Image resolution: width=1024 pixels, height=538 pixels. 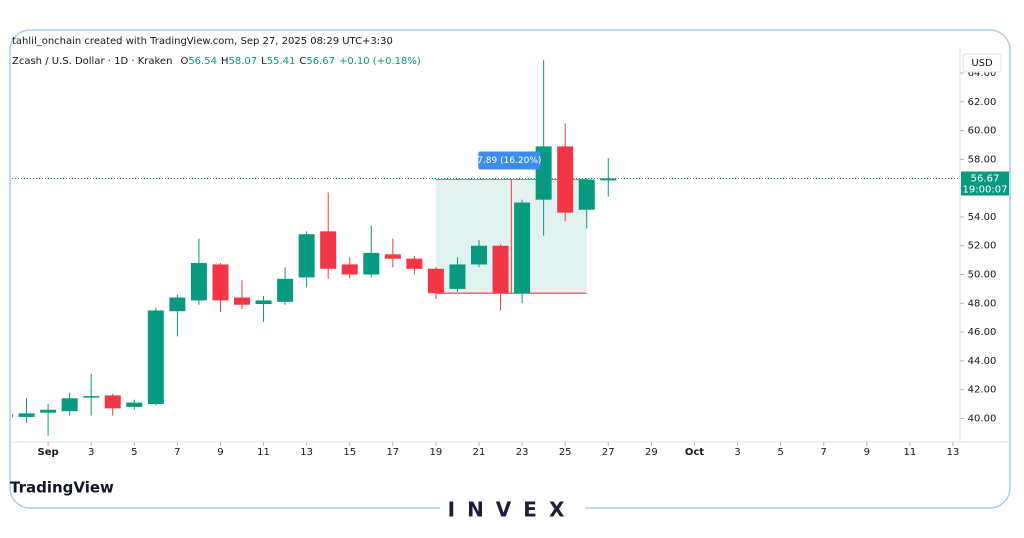 What do you see at coordinates (608, 452) in the screenshot?
I see `x-tick-label: 27` at bounding box center [608, 452].